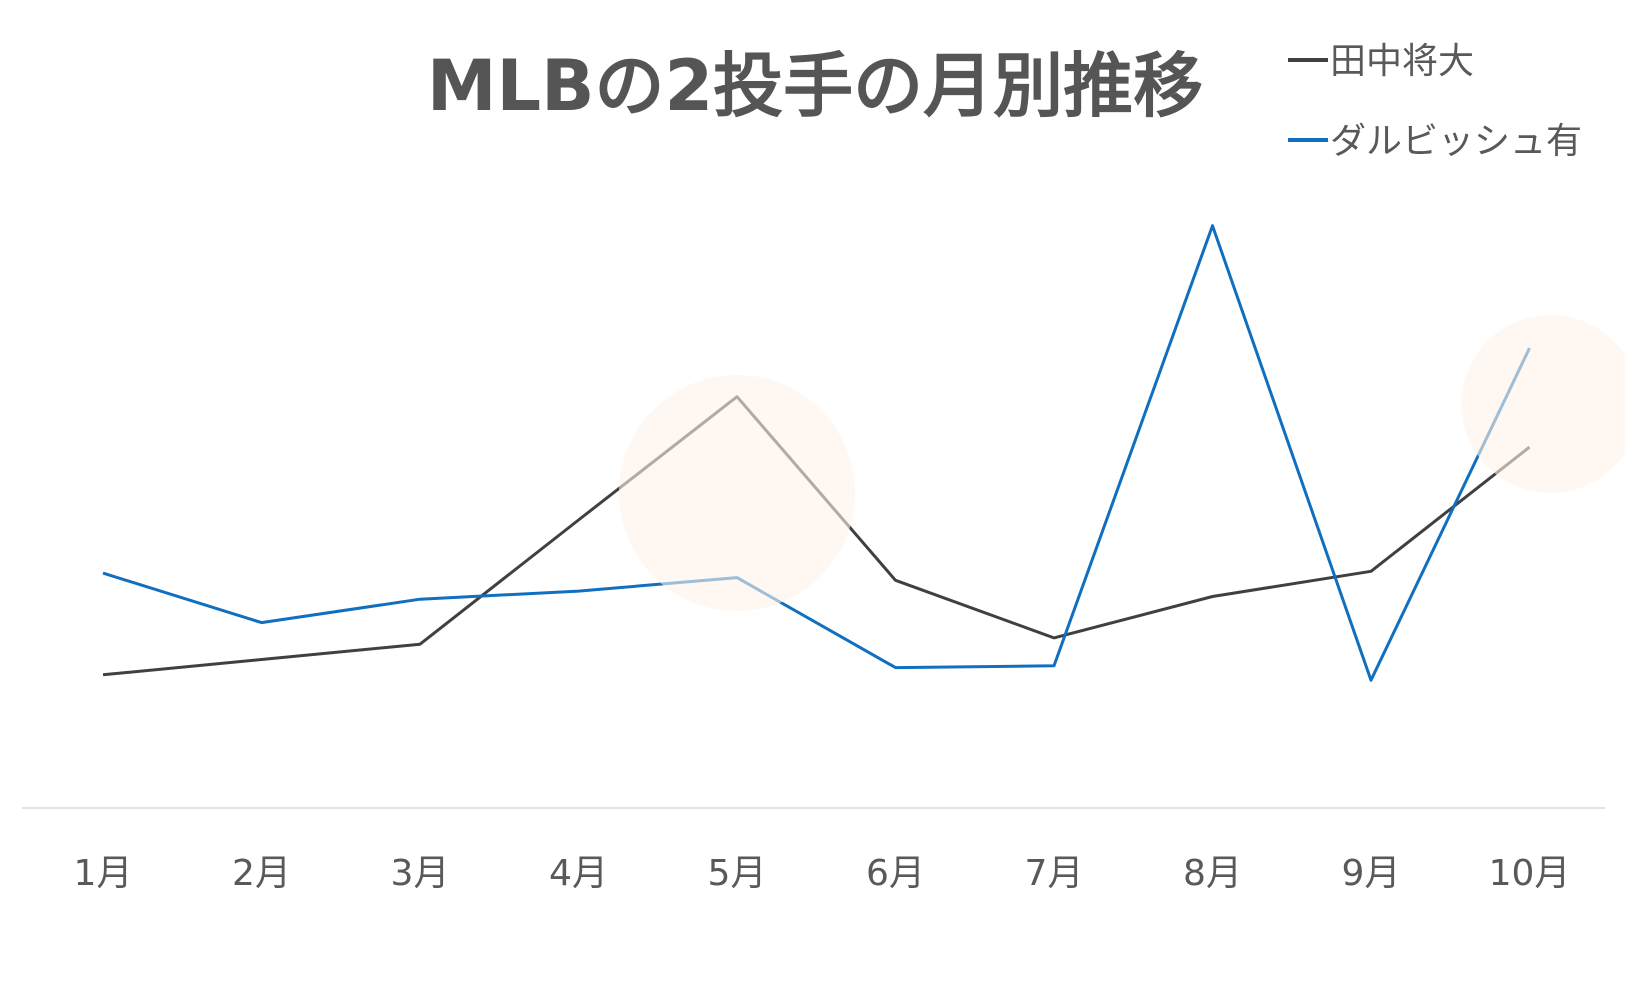 The image size is (1625, 988). Describe the element at coordinates (1402, 61) in the screenshot. I see `legend-label-1: 田中将大` at that location.